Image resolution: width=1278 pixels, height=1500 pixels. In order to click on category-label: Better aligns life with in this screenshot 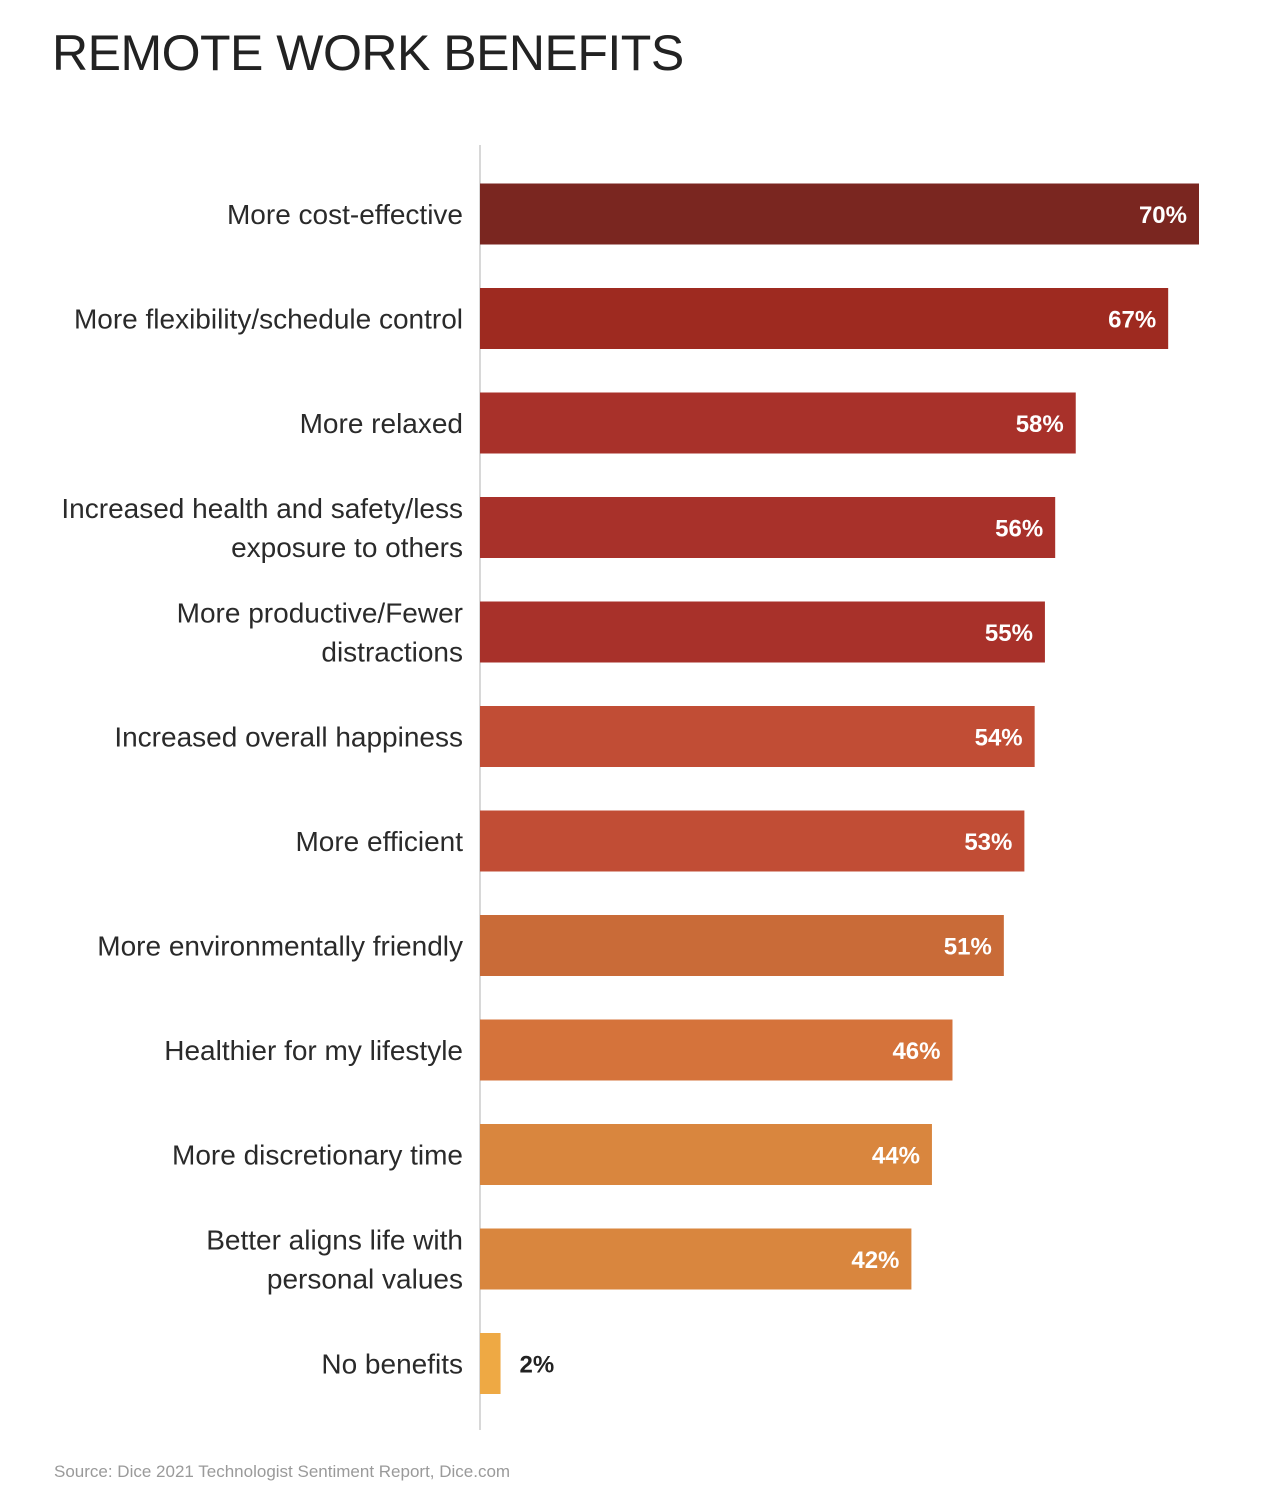, I will do `click(334, 1240)`.